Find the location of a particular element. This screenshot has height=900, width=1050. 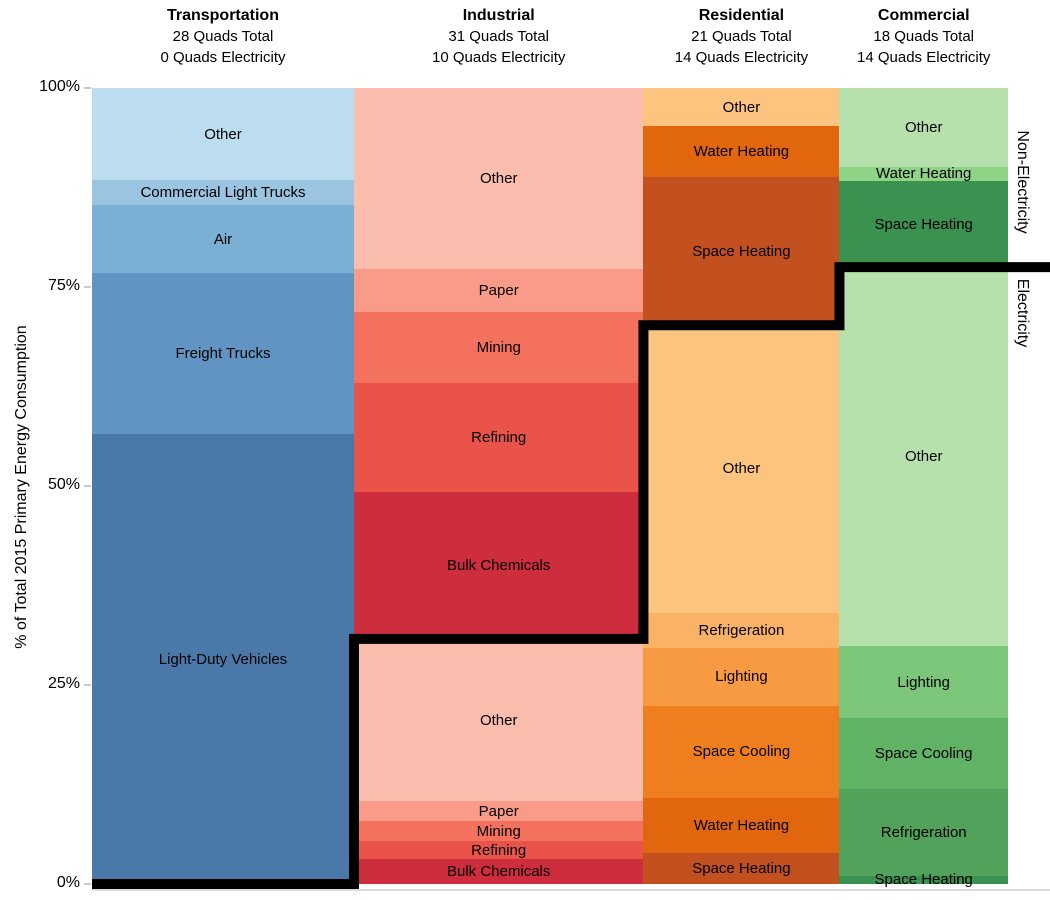

header-total-quads: 31 Quads Total is located at coordinates (499, 36).